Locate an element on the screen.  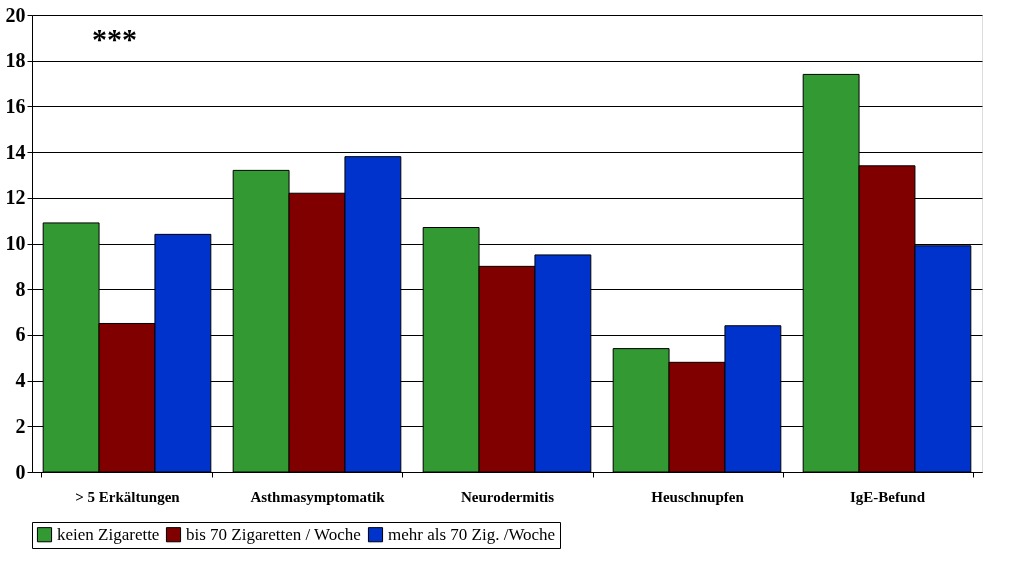
annotation: *** is located at coordinates (114, 38).